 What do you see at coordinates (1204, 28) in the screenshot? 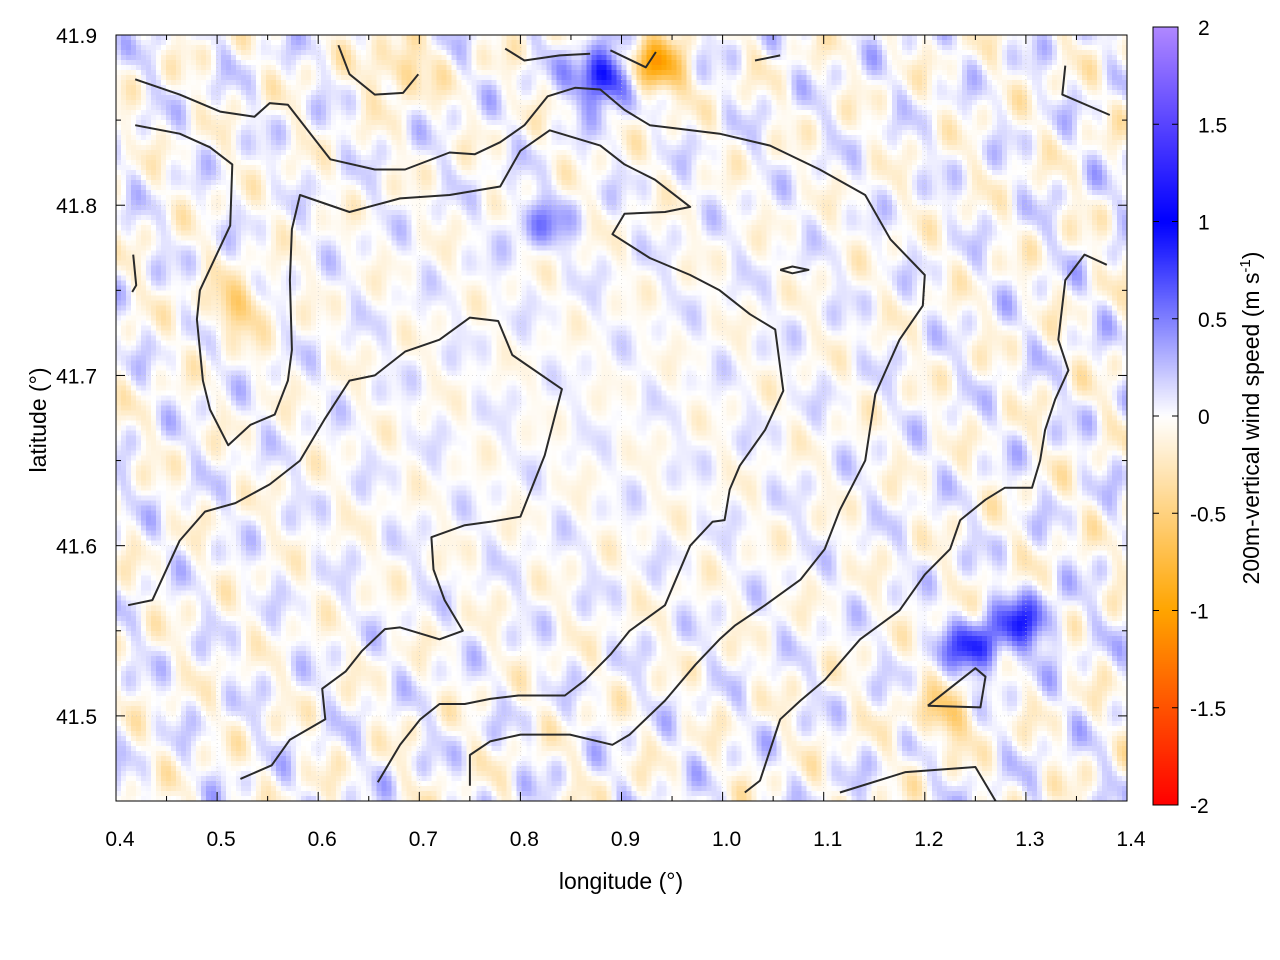
I see `colorbar-tick-label: 2` at bounding box center [1204, 28].